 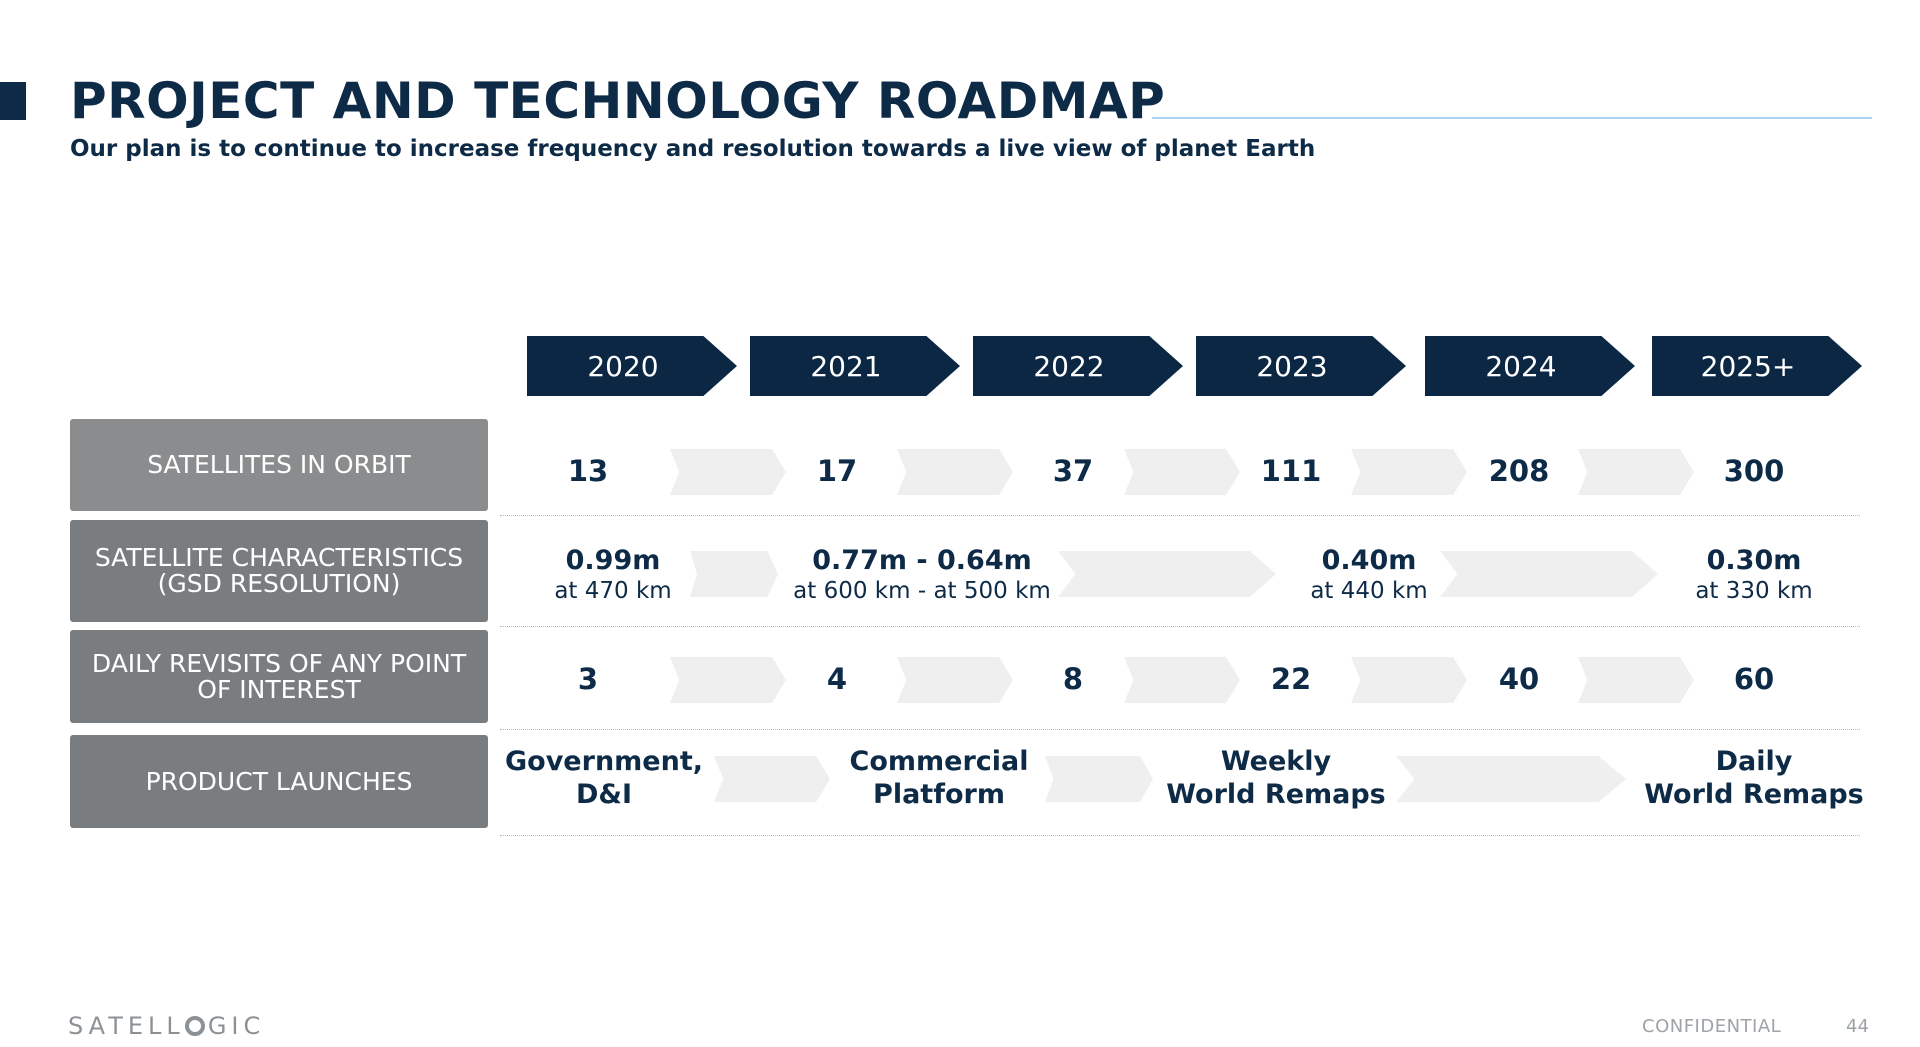 I want to click on year-arrow-2023: 2023, so click(x=1301, y=366).